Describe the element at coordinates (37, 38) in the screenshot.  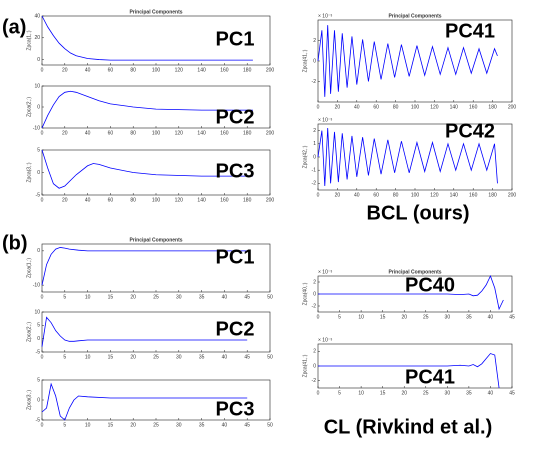
I see `y-tick-label: 20` at that location.